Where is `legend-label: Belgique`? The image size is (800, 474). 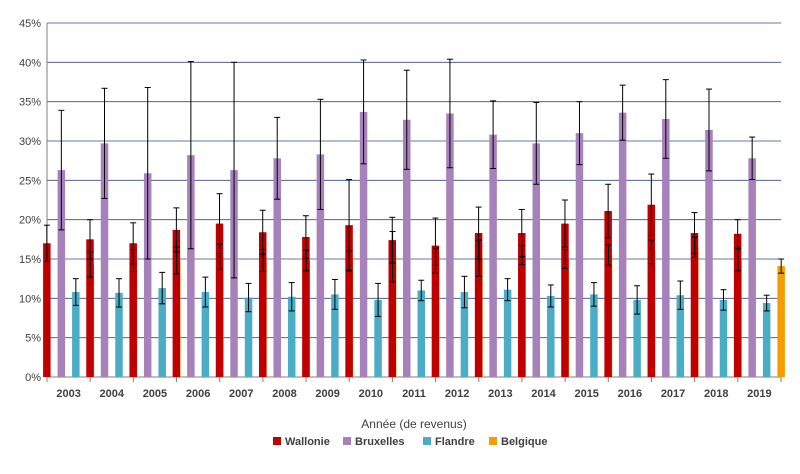 legend-label: Belgique is located at coordinates (524, 442).